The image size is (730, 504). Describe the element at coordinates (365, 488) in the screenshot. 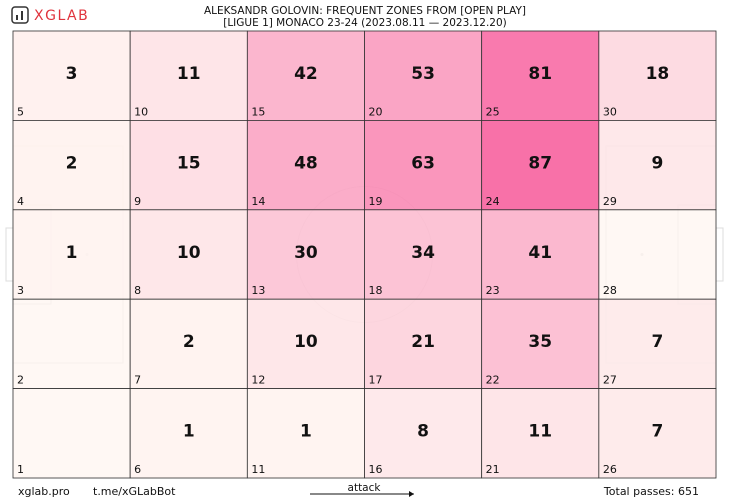

I see `direction-label: attack` at that location.